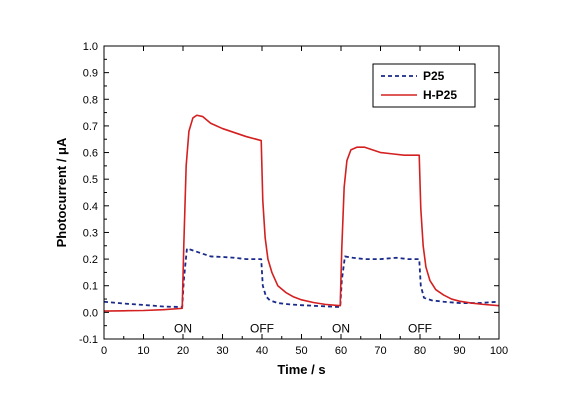 The image size is (580, 402). What do you see at coordinates (434, 76) in the screenshot?
I see `legend-label-p25: P25` at bounding box center [434, 76].